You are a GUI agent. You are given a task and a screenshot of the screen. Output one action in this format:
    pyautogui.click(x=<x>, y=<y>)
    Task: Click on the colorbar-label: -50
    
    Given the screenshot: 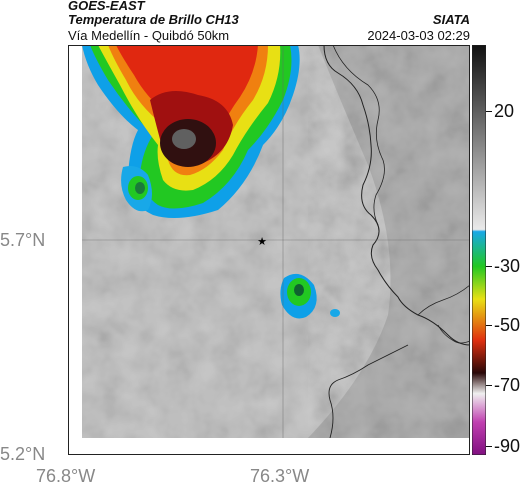 What is the action you would take?
    pyautogui.click(x=507, y=325)
    